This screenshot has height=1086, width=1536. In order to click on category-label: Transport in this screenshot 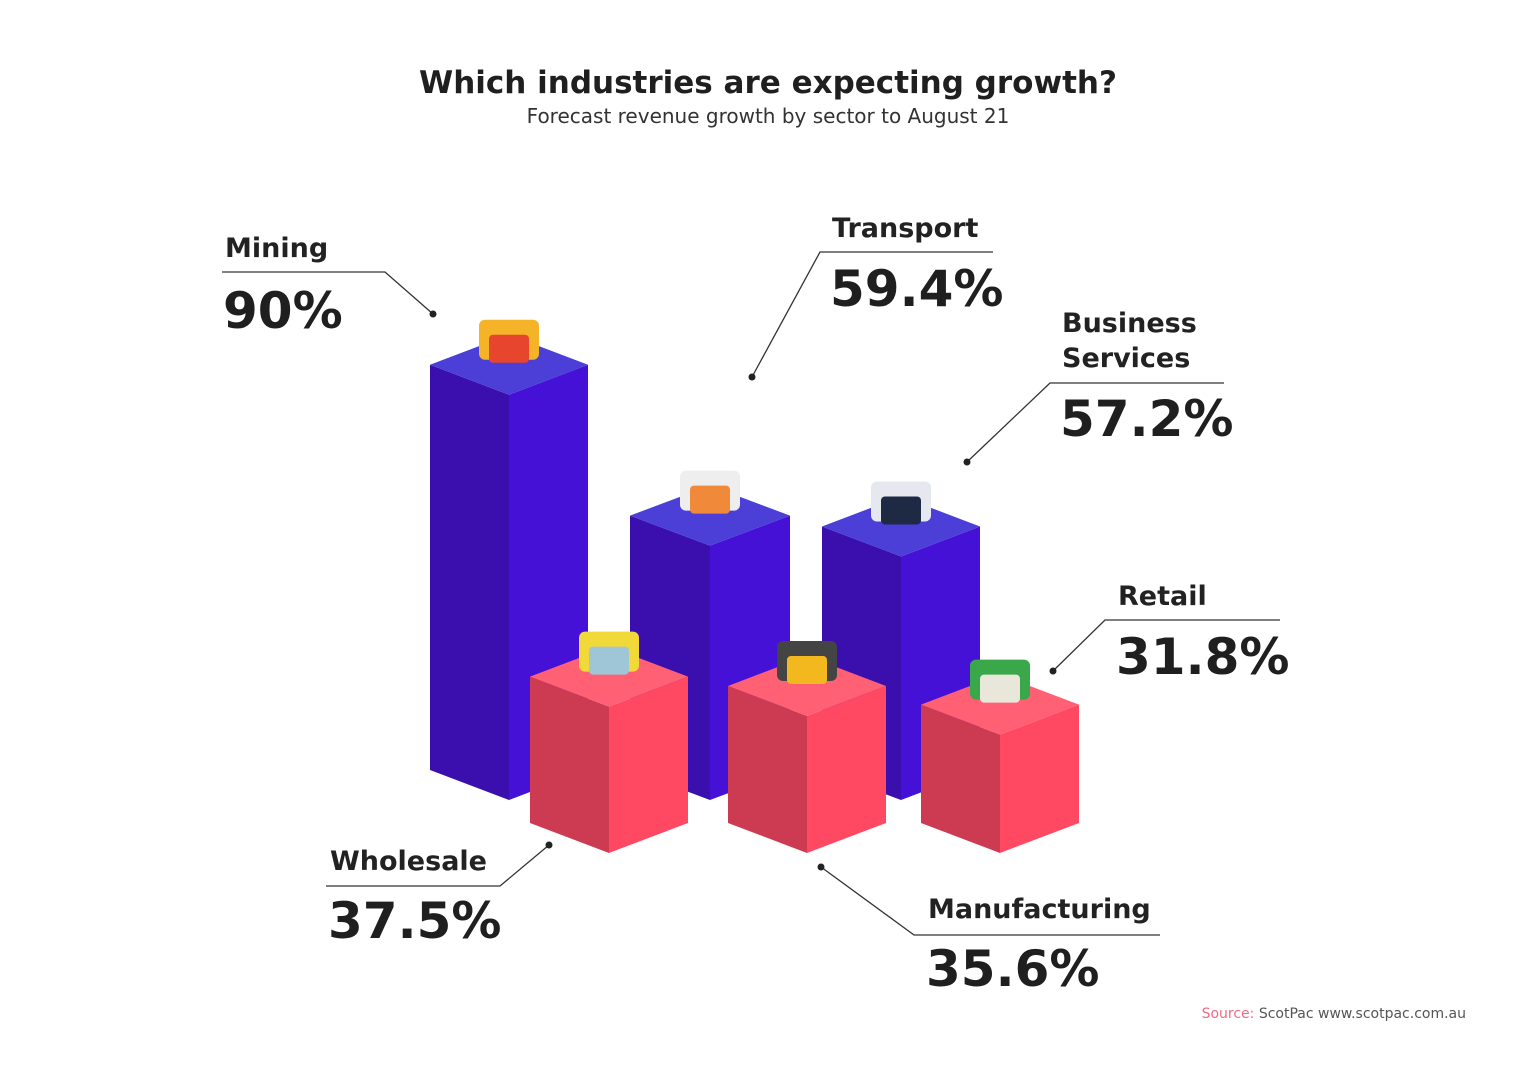, I will do `click(905, 228)`.